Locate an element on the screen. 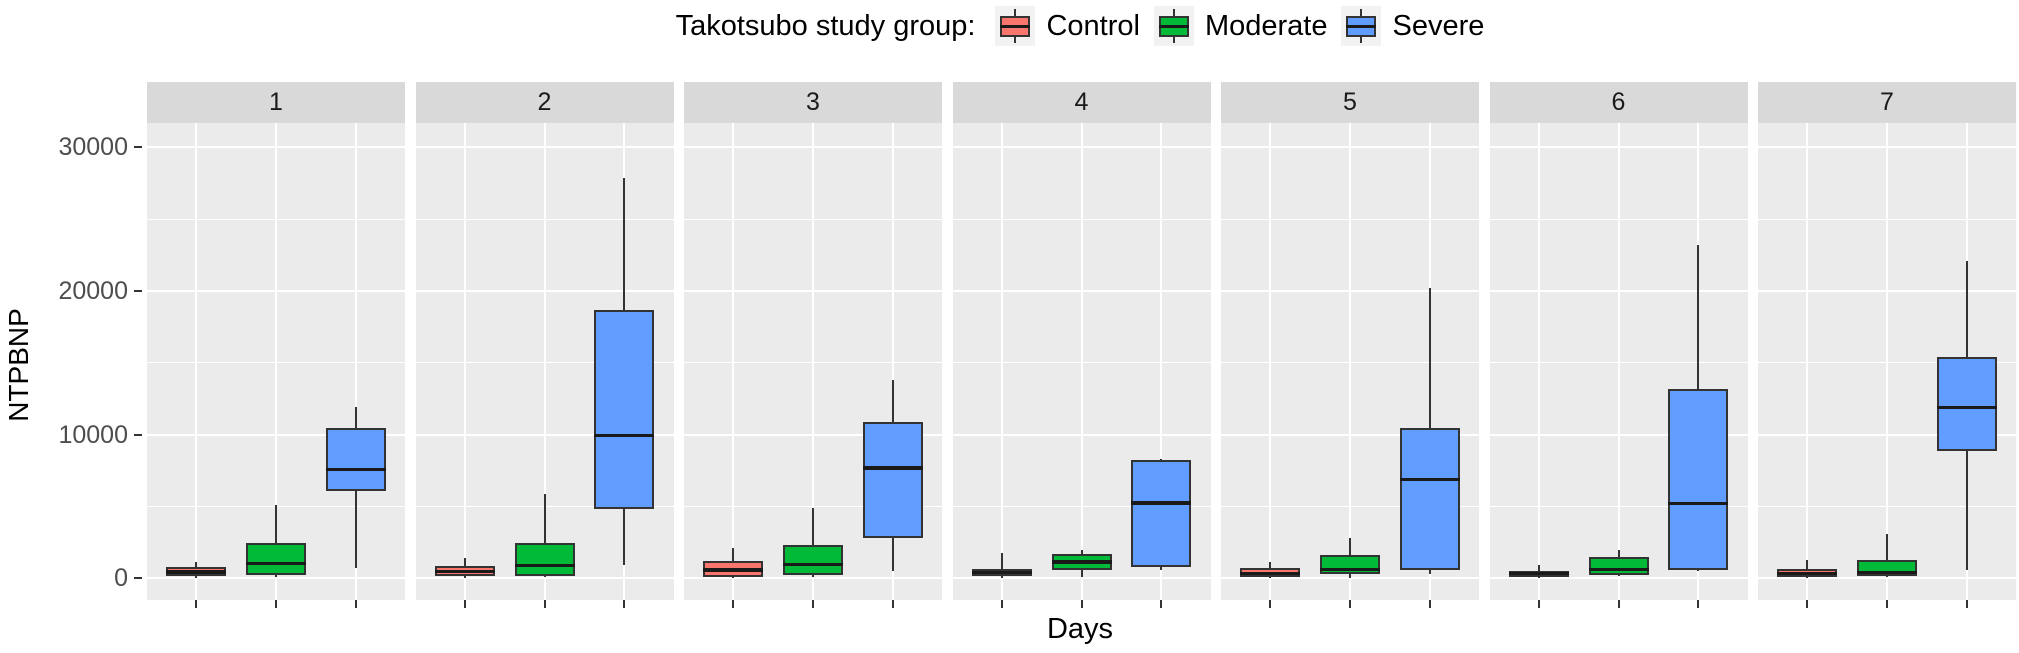 This screenshot has height=653, width=2019. y-tick-label: 0 is located at coordinates (121, 578).